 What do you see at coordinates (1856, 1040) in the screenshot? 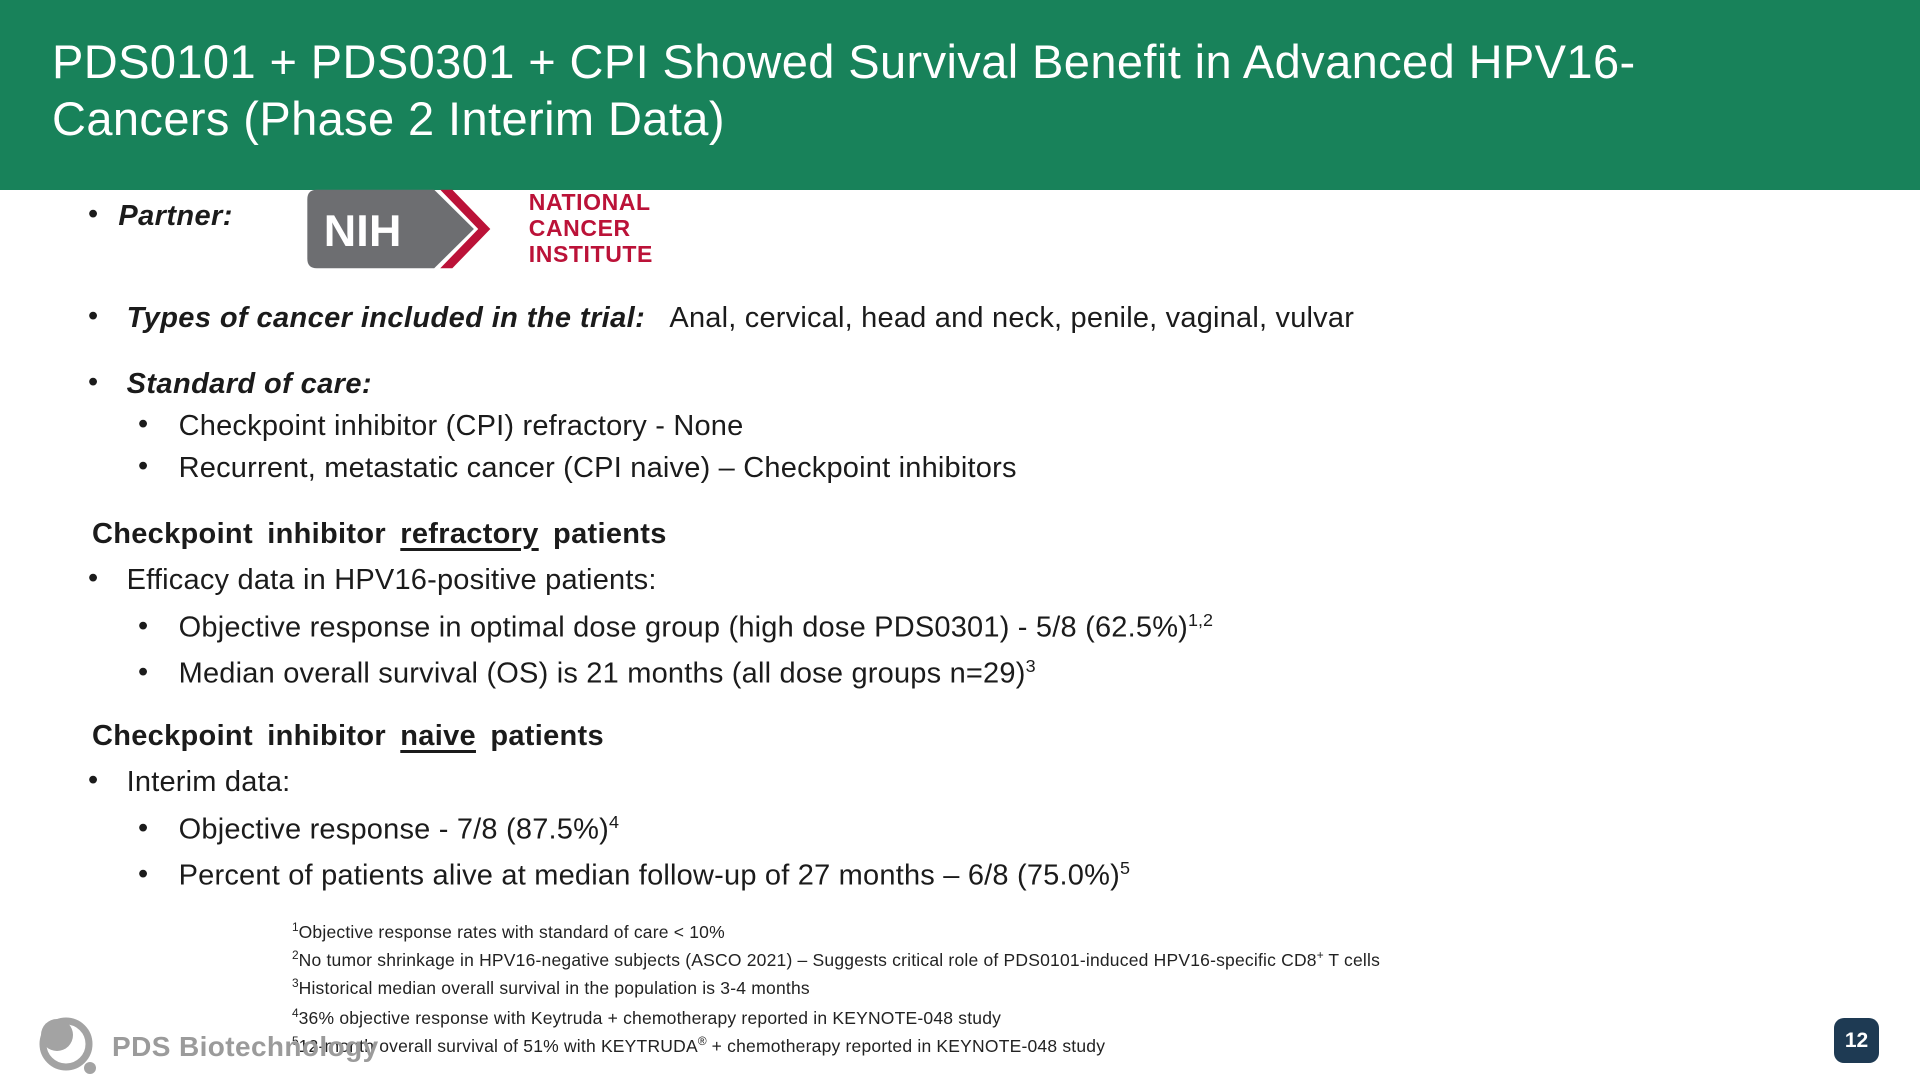
I see `page-number-badge: 12` at bounding box center [1856, 1040].